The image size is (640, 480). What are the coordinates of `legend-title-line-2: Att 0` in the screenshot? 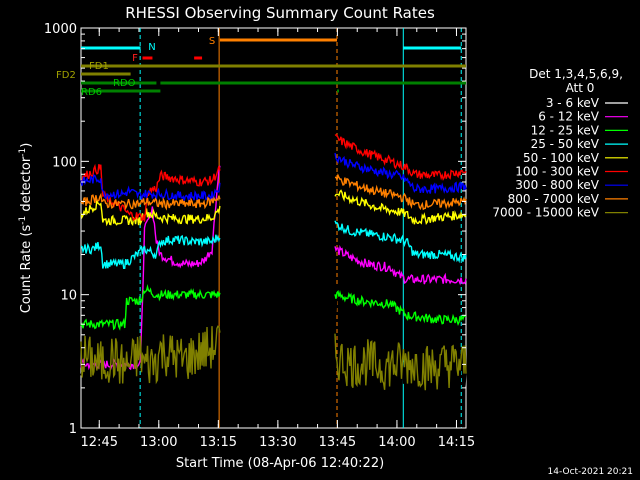 It's located at (580, 88).